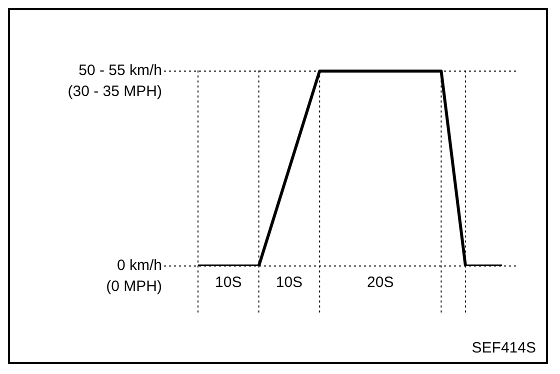 The height and width of the screenshot is (374, 560). What do you see at coordinates (115, 81) in the screenshot?
I see `text: 50 - 55 km/h (30 - 35 MPH)` at bounding box center [115, 81].